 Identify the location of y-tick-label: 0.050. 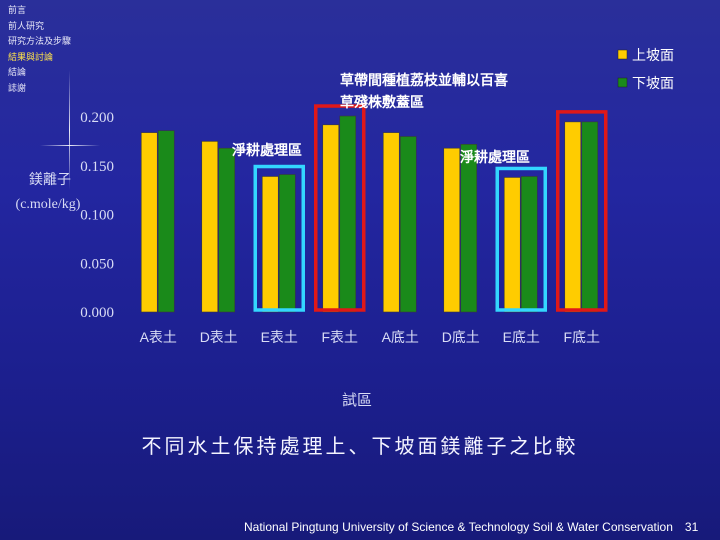
(97, 264).